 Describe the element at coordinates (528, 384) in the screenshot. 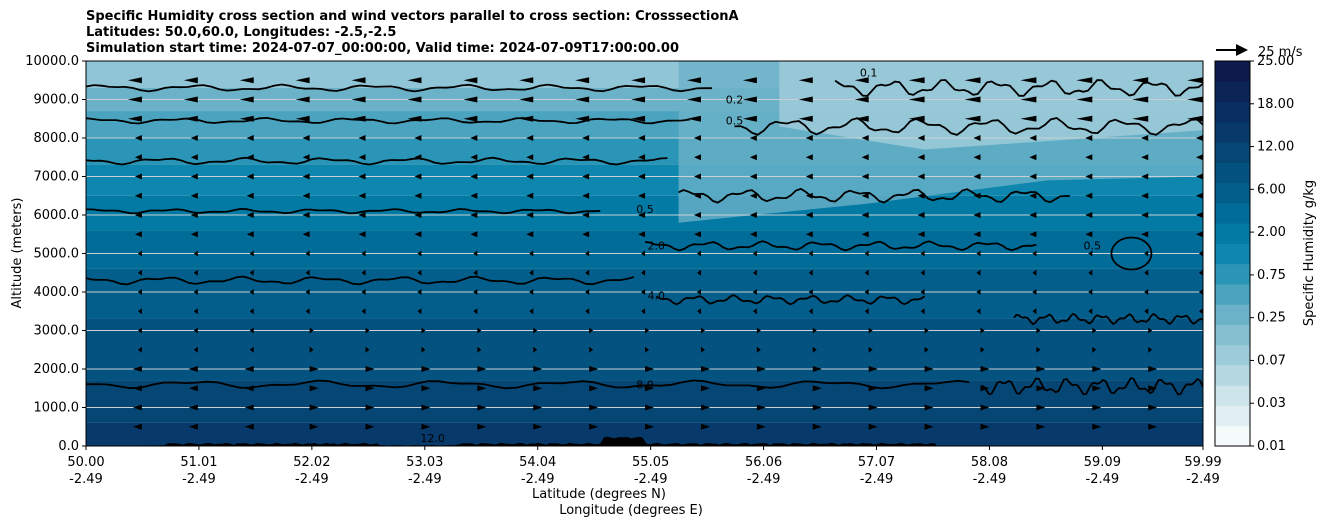

I see `contour-line` at that location.